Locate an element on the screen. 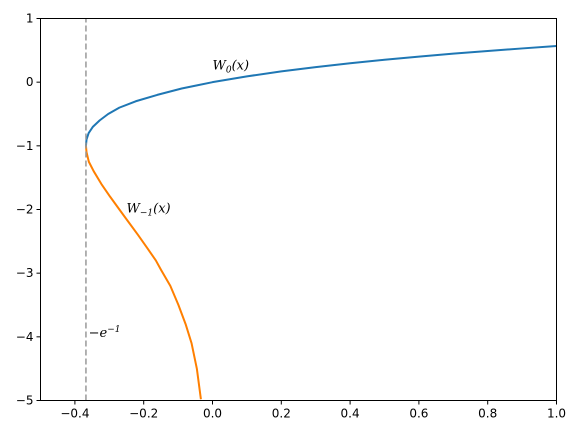 This screenshot has height=436, width=581. x-tick-label: 0.0 is located at coordinates (212, 414).